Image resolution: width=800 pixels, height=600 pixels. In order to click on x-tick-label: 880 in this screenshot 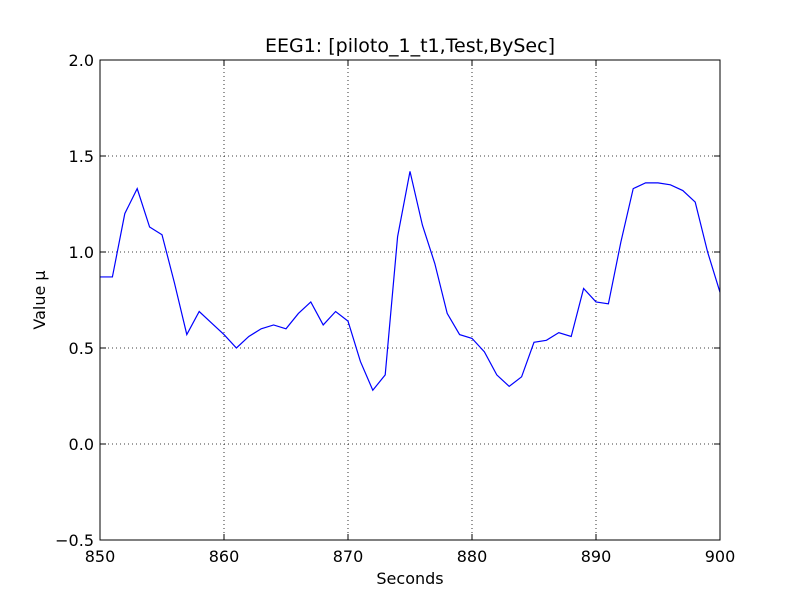, I will do `click(472, 556)`.